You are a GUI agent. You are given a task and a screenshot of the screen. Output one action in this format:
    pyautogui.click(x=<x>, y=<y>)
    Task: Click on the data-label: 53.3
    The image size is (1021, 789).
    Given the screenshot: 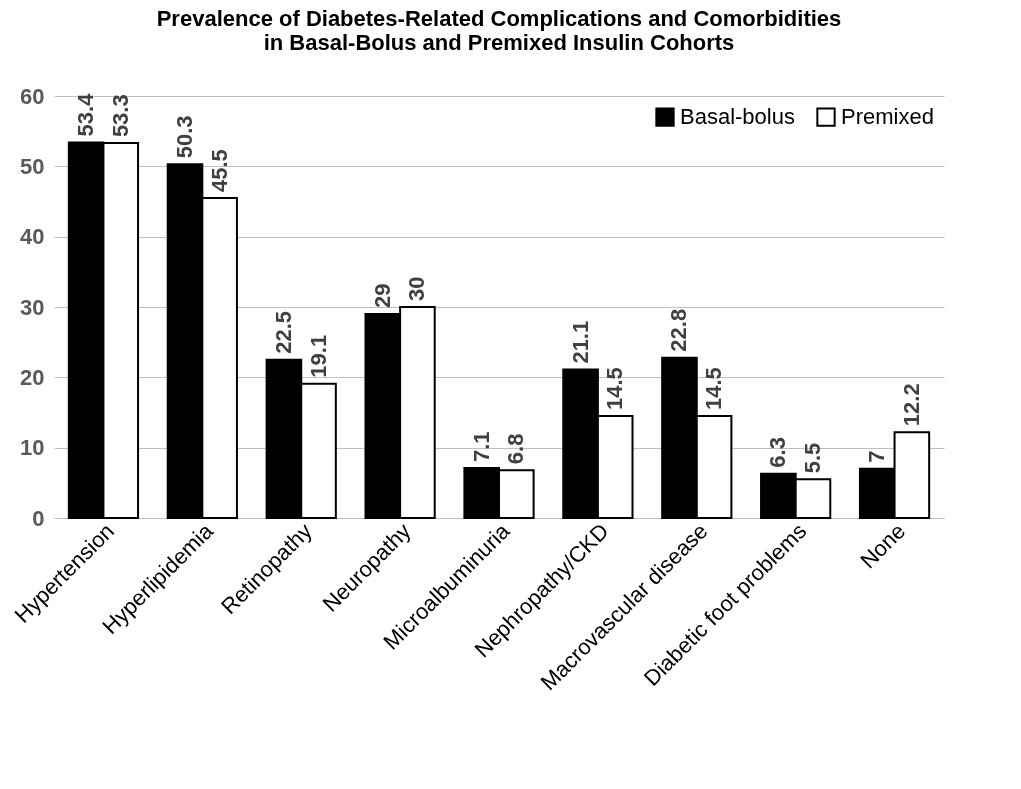 What is the action you would take?
    pyautogui.click(x=120, y=116)
    